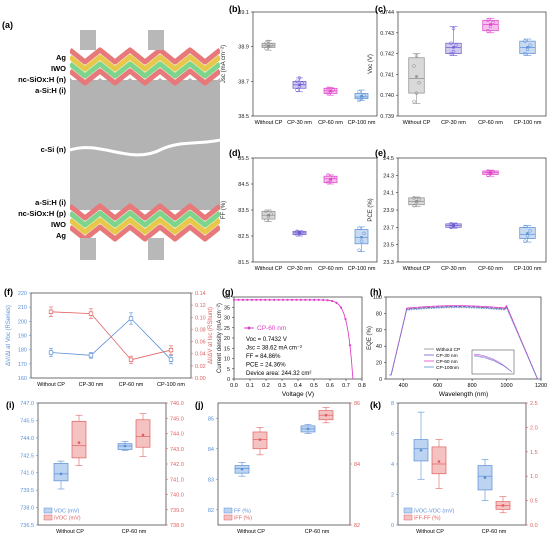  Describe the element at coordinates (228, 510) in the screenshot. I see `panel-j-legend-swatch` at that location.